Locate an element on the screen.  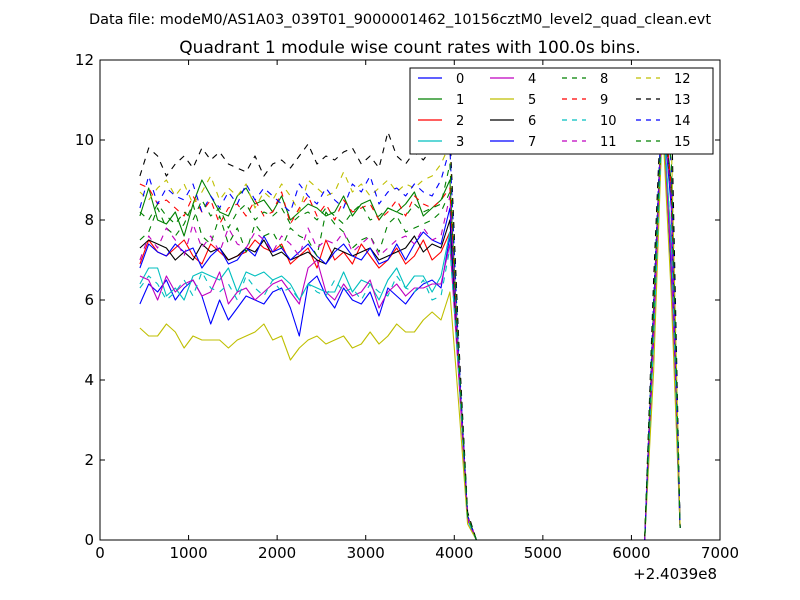
legend-label-6: 6 is located at coordinates (532, 121).